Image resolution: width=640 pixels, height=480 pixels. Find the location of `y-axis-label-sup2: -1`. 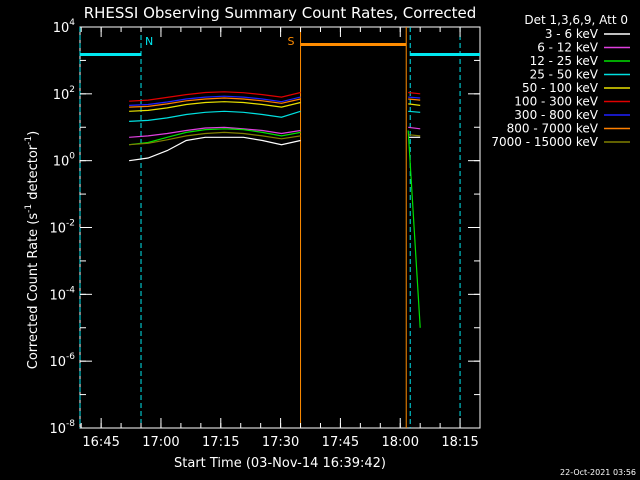

y-axis-label-sup2: -1 is located at coordinates (29, 140).